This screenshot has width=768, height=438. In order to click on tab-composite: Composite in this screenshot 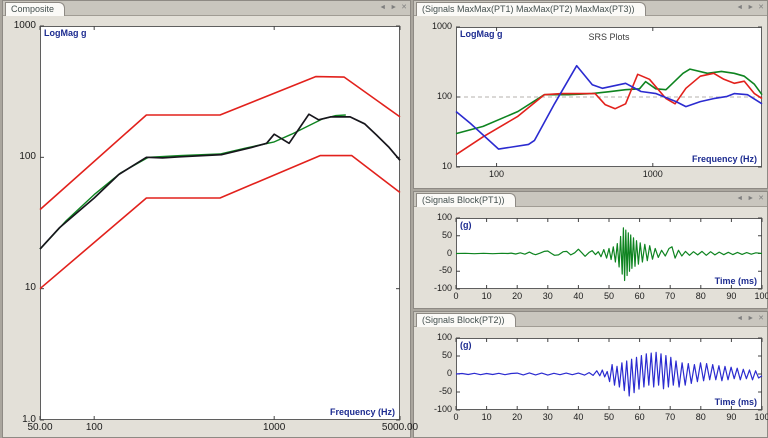, I will do `click(35, 9)`.